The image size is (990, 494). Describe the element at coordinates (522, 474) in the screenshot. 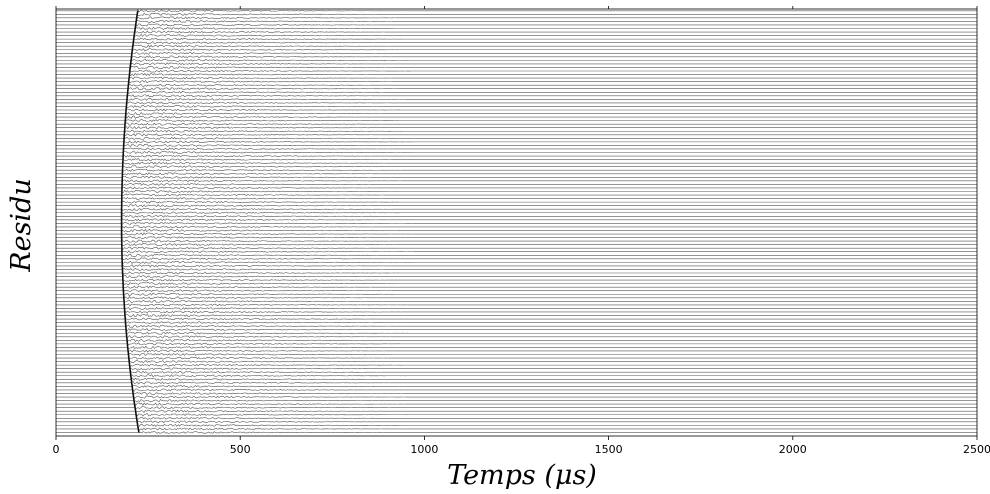

I see `x-axis-label: Temps (μs)` at that location.